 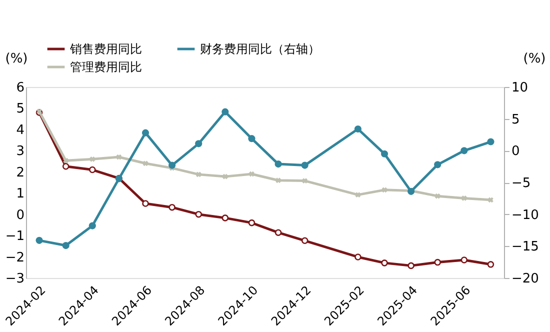 I want to click on y-tick-label: 3, so click(x=20, y=152).